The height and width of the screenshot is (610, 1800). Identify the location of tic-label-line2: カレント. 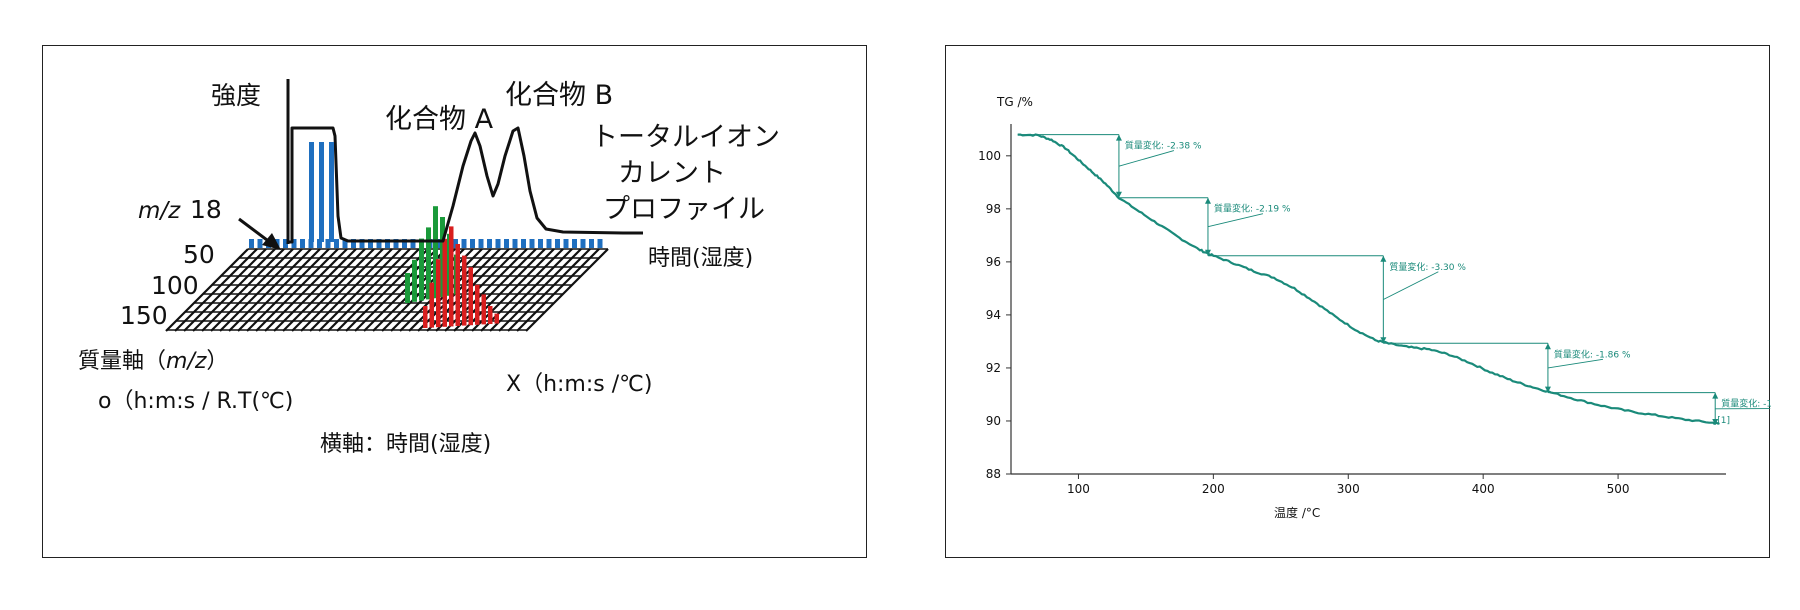
(672, 173).